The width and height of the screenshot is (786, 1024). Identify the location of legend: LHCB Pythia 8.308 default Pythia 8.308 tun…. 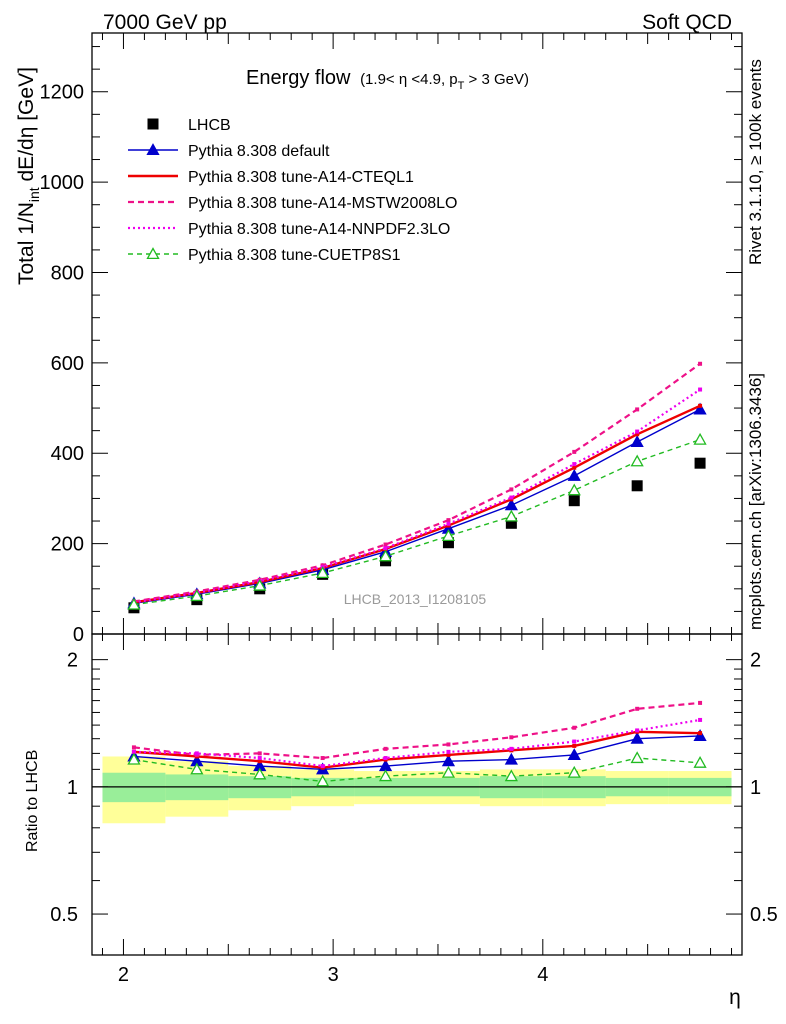
(292, 190).